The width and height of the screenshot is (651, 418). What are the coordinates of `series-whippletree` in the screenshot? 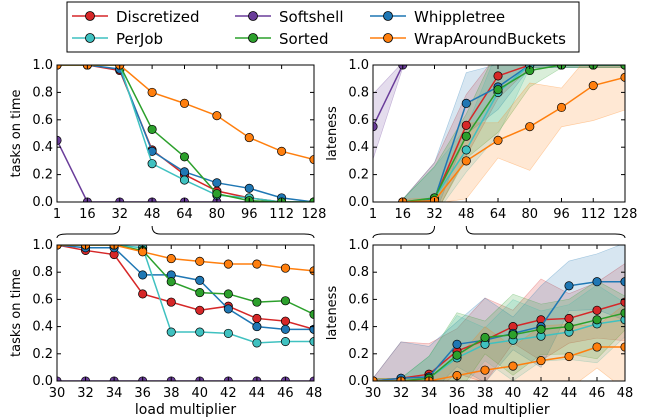 It's located at (185, 133).